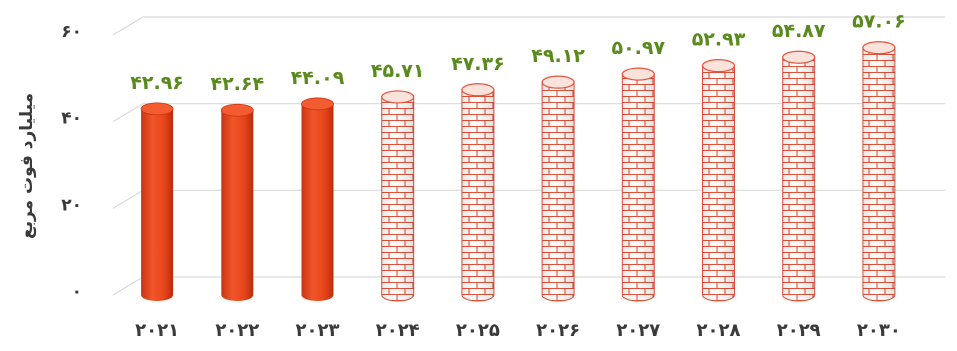 Image resolution: width=957 pixels, height=351 pixels. What do you see at coordinates (77, 292) in the screenshot?
I see `y-tick-label: ۰` at bounding box center [77, 292].